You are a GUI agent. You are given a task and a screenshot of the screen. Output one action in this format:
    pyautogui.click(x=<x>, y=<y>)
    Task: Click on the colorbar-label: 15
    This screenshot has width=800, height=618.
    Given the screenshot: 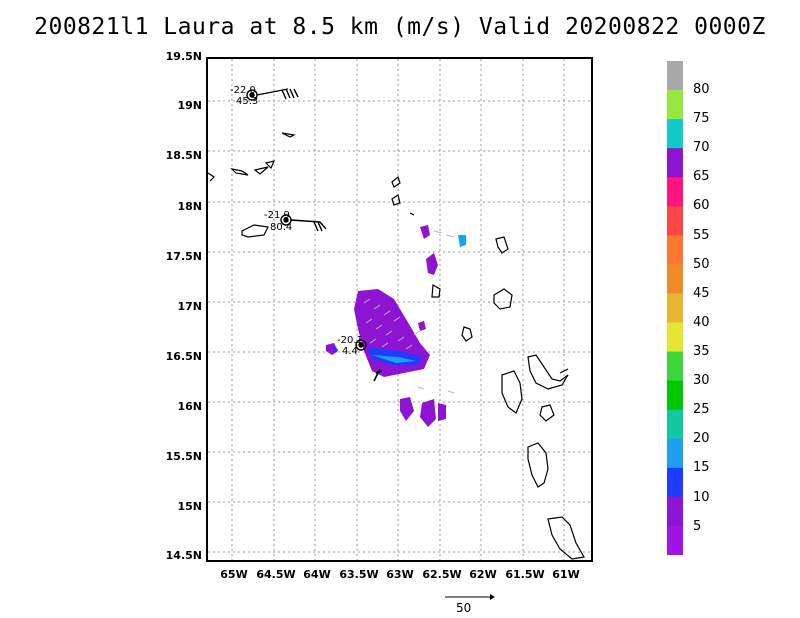 What is the action you would take?
    pyautogui.click(x=701, y=467)
    